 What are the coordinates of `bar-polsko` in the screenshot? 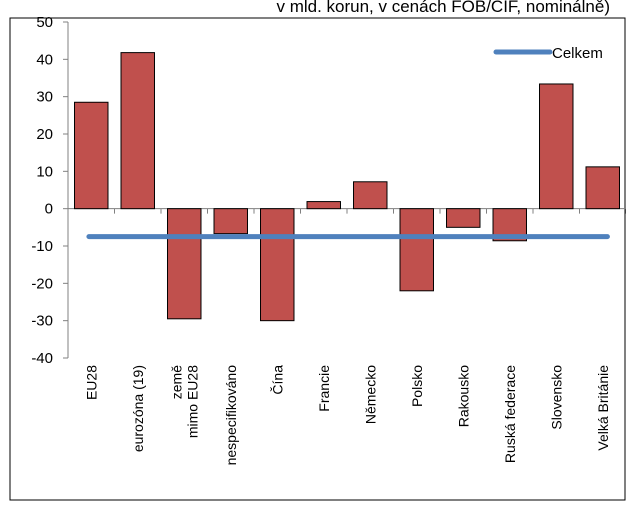 It's located at (416, 250).